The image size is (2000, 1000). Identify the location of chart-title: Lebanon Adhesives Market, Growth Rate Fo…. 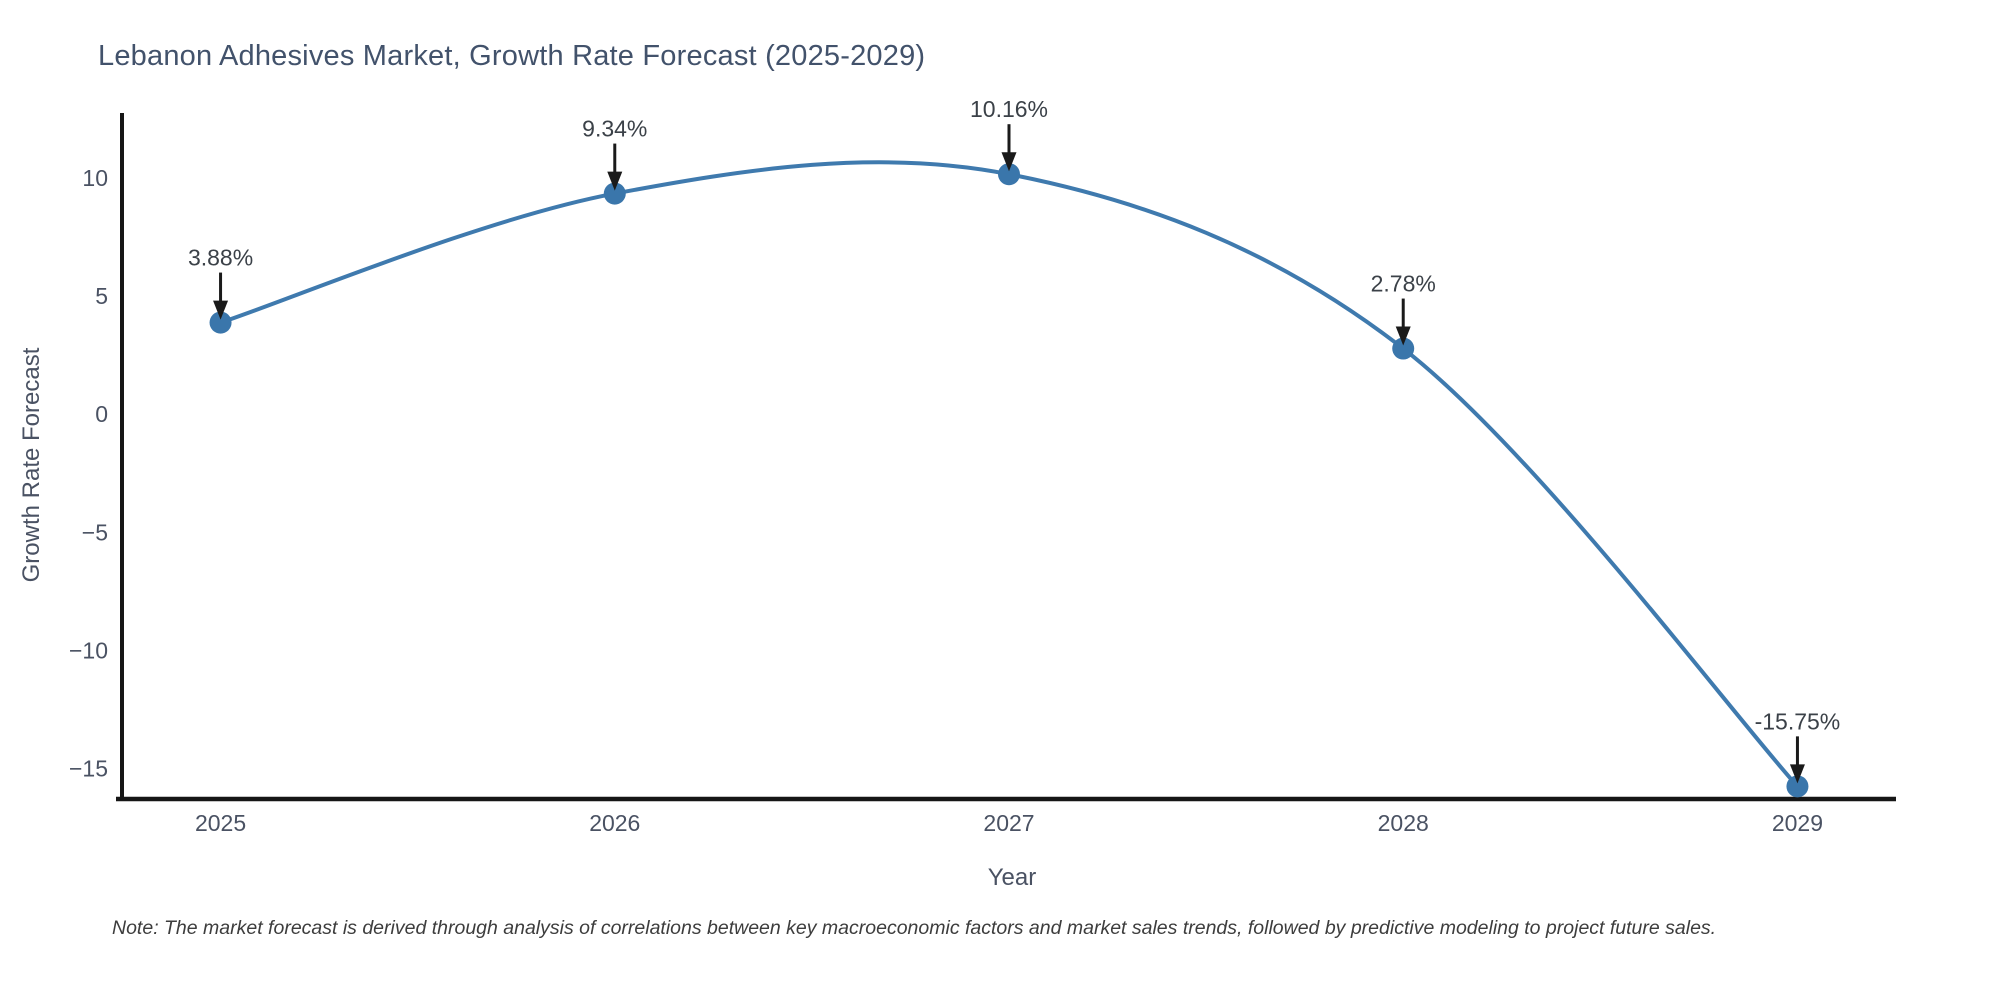
(512, 56).